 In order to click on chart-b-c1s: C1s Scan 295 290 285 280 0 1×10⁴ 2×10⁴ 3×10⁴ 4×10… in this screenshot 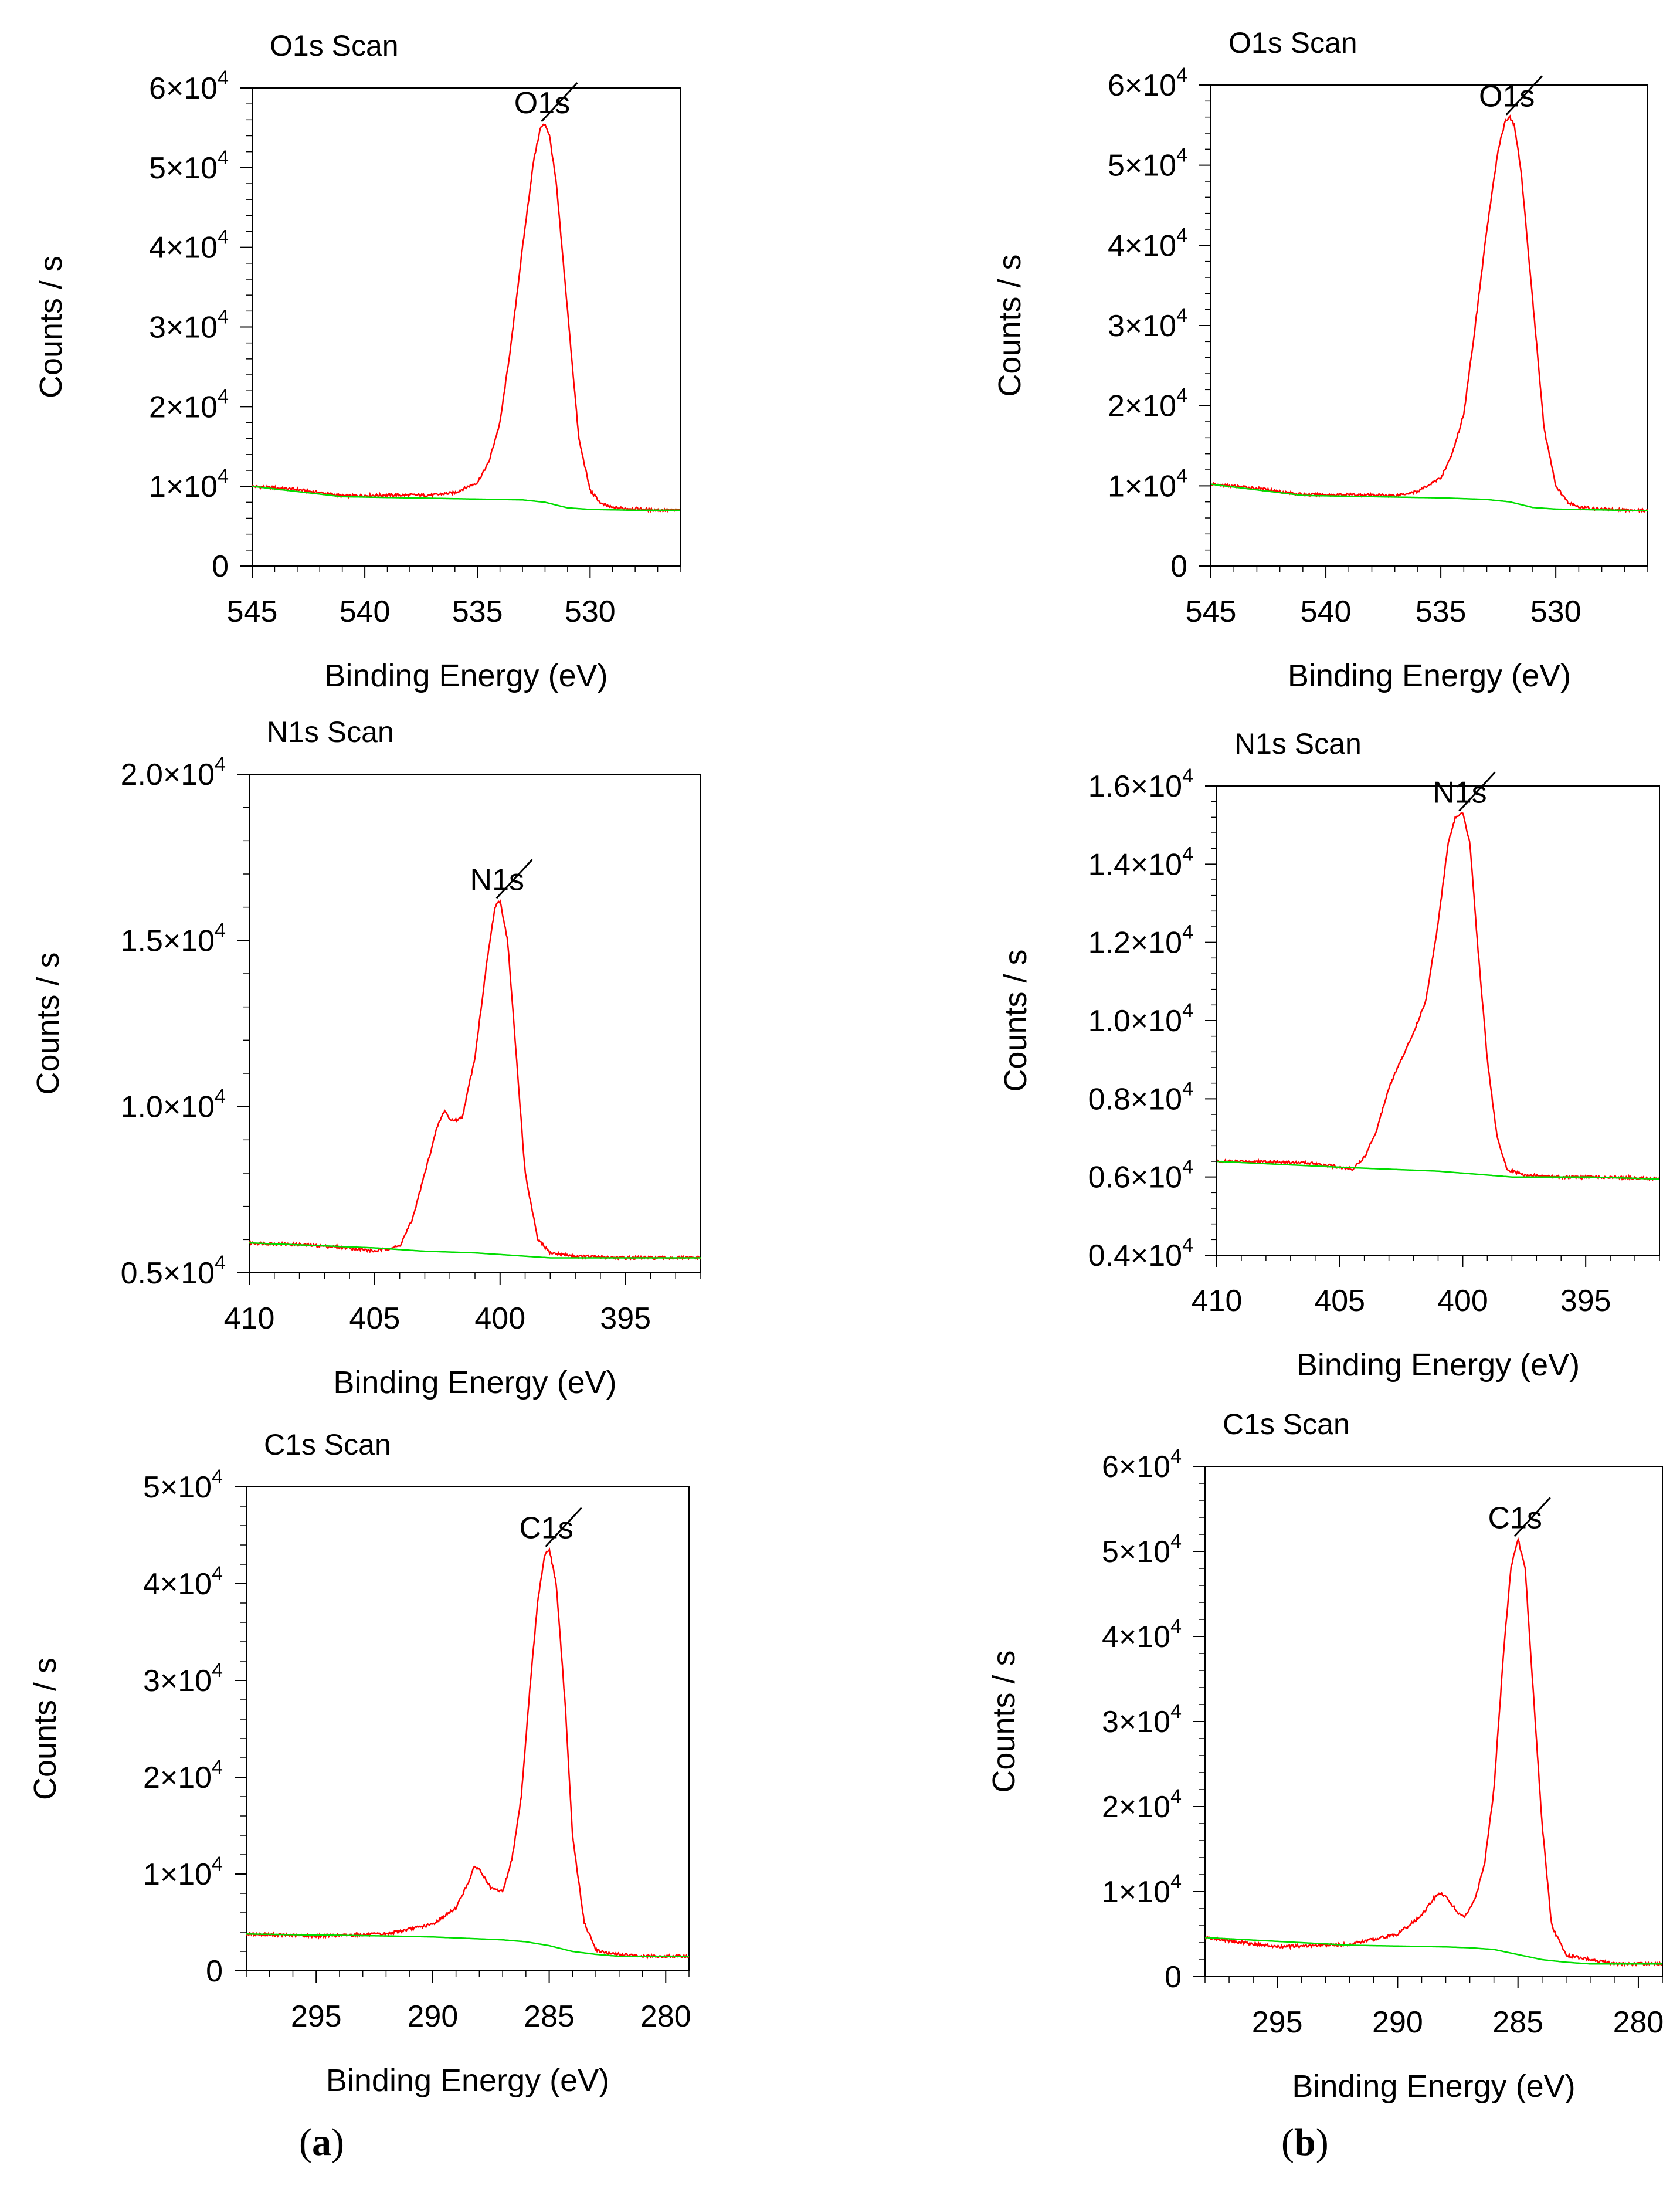, I will do `click(1325, 1756)`.